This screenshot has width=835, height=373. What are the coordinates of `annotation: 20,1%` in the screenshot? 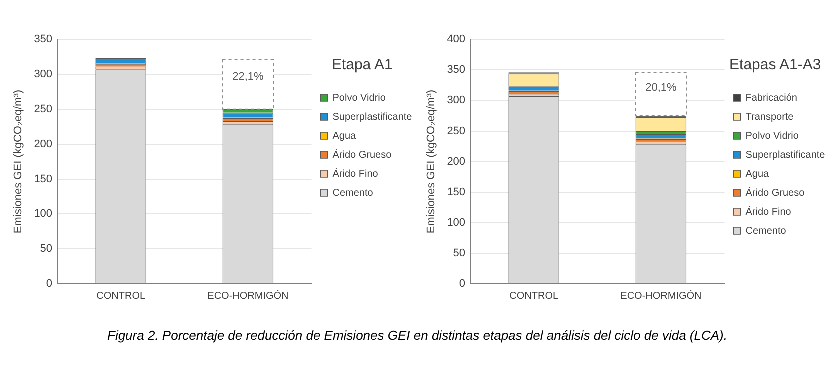 It's located at (662, 88).